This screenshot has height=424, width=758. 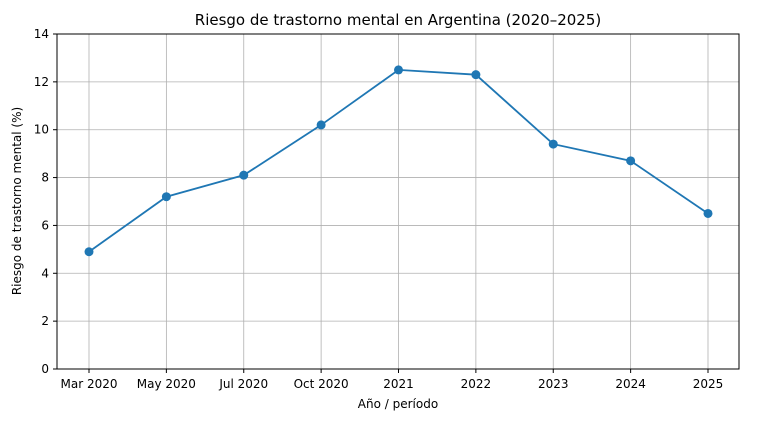 I want to click on y-tick-label: 4, so click(x=45, y=273).